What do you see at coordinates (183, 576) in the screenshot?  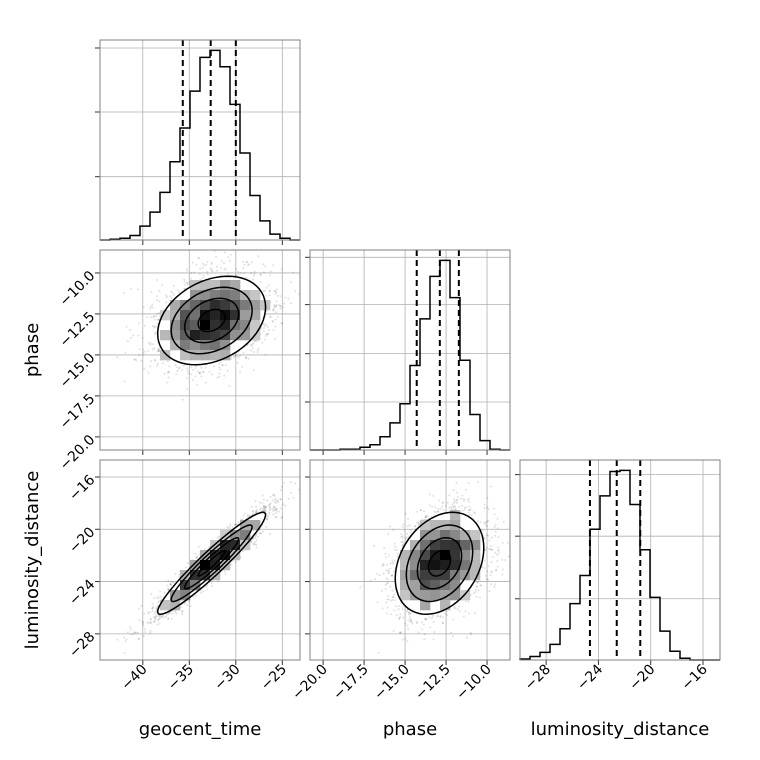 I see `panel-geocent_time-vs-luminosity_distance: −28−24−20−16−40 −35 −30 −25` at bounding box center [183, 576].